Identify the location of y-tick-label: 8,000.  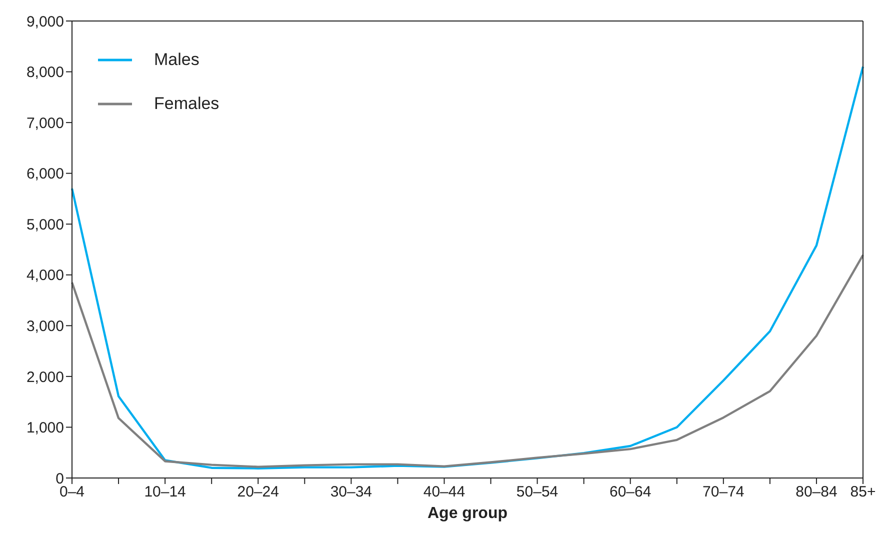
(45, 73).